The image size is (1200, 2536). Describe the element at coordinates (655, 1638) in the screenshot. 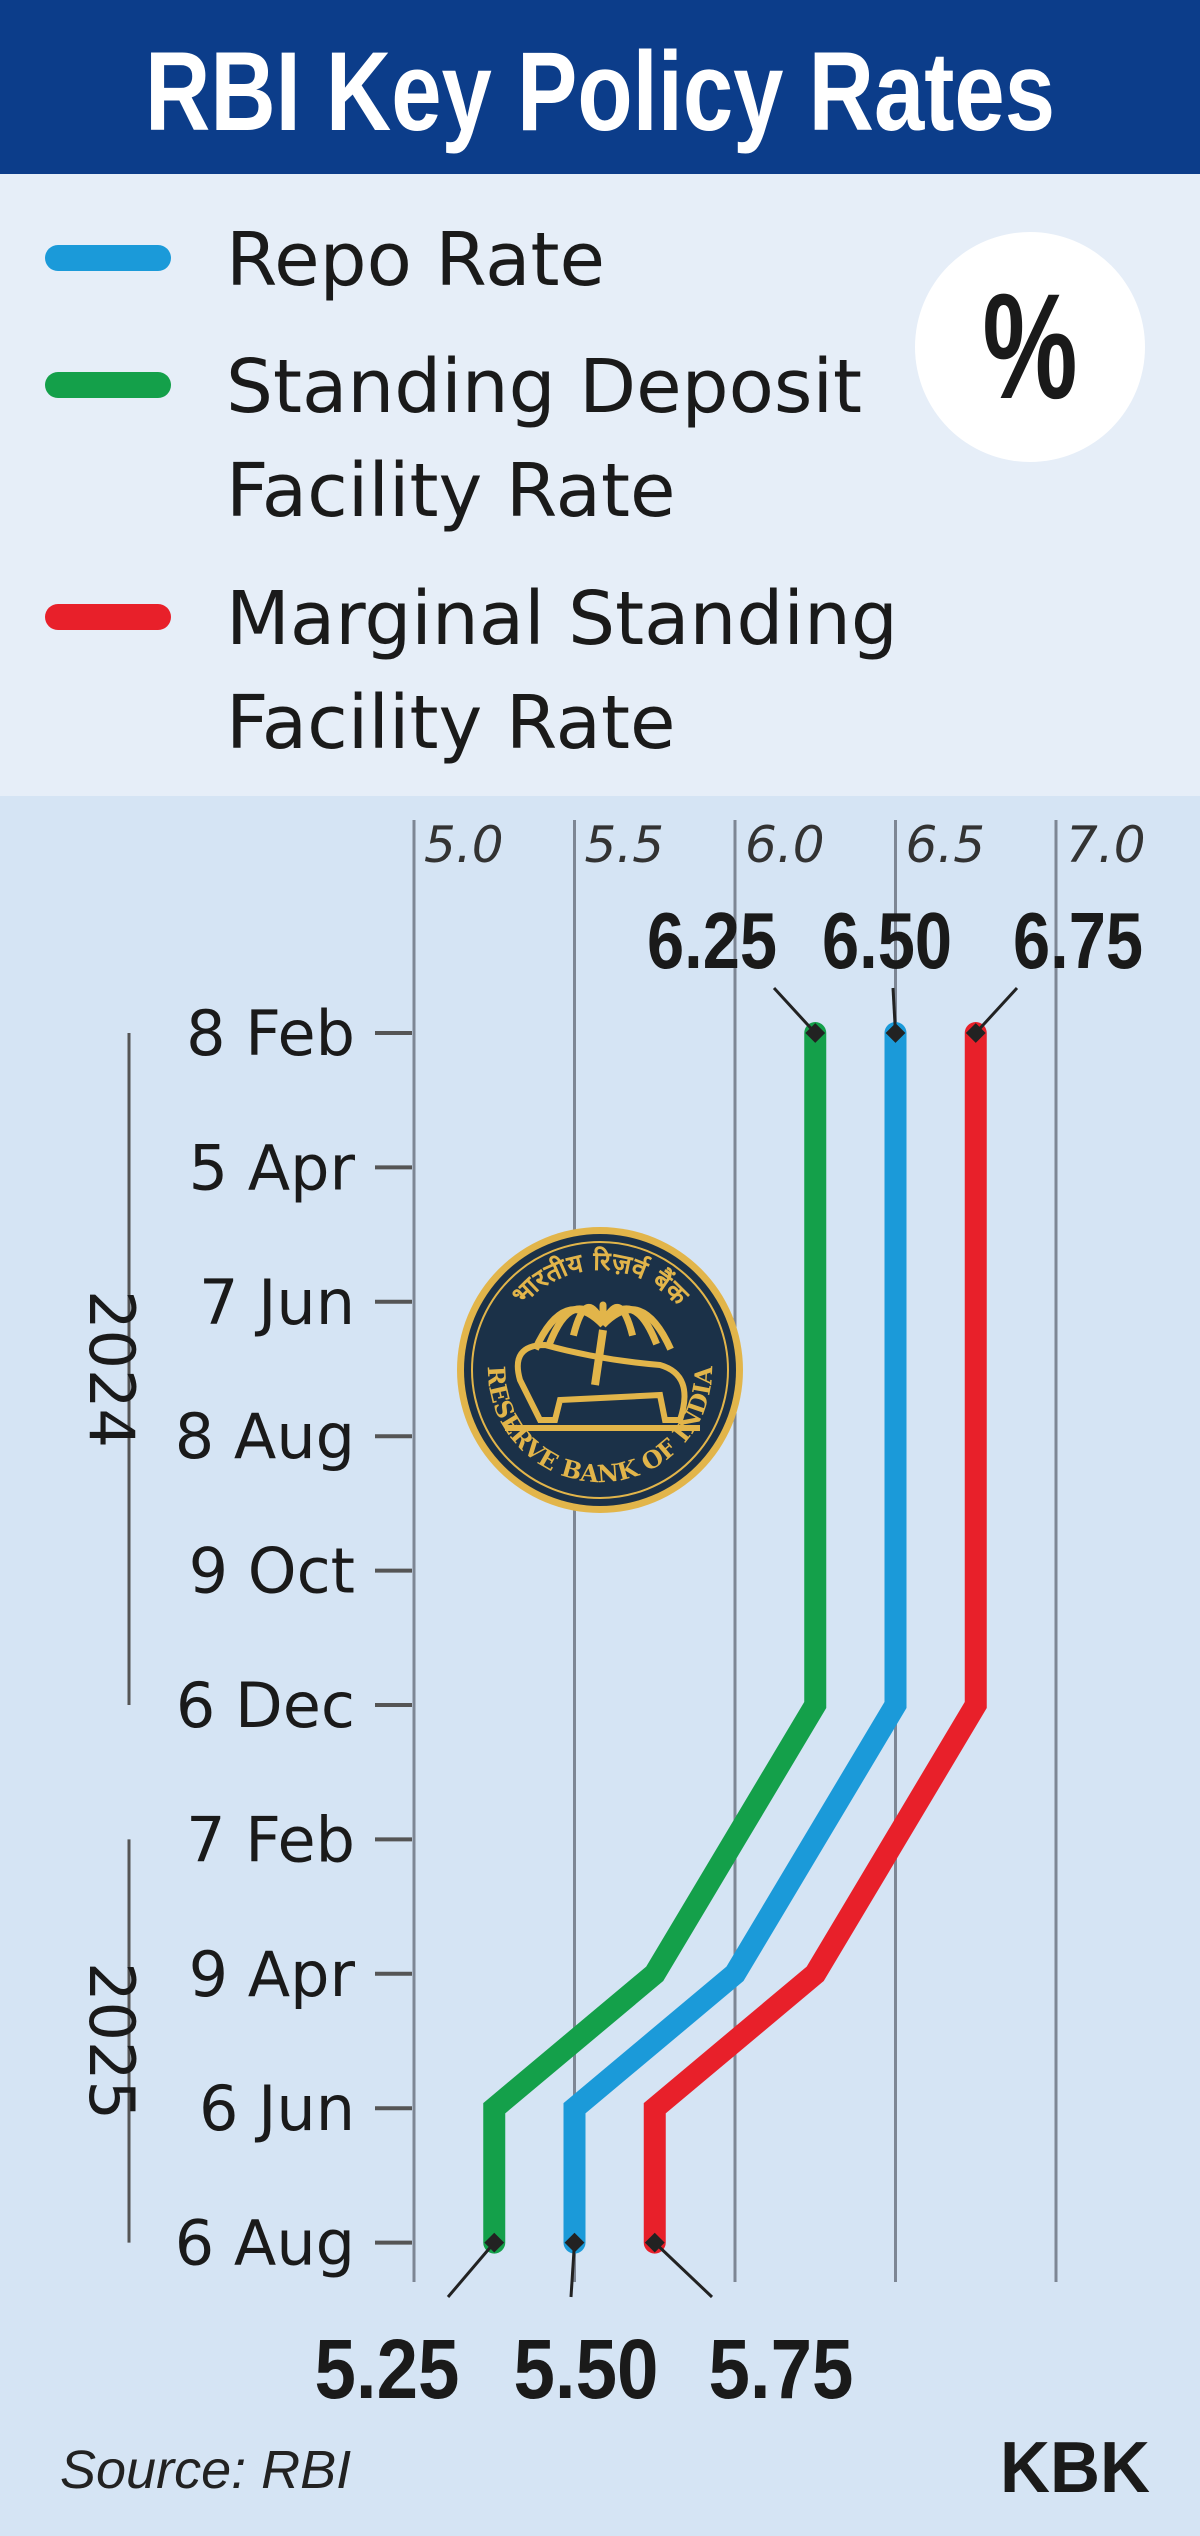

I see `series-line-sdf` at that location.